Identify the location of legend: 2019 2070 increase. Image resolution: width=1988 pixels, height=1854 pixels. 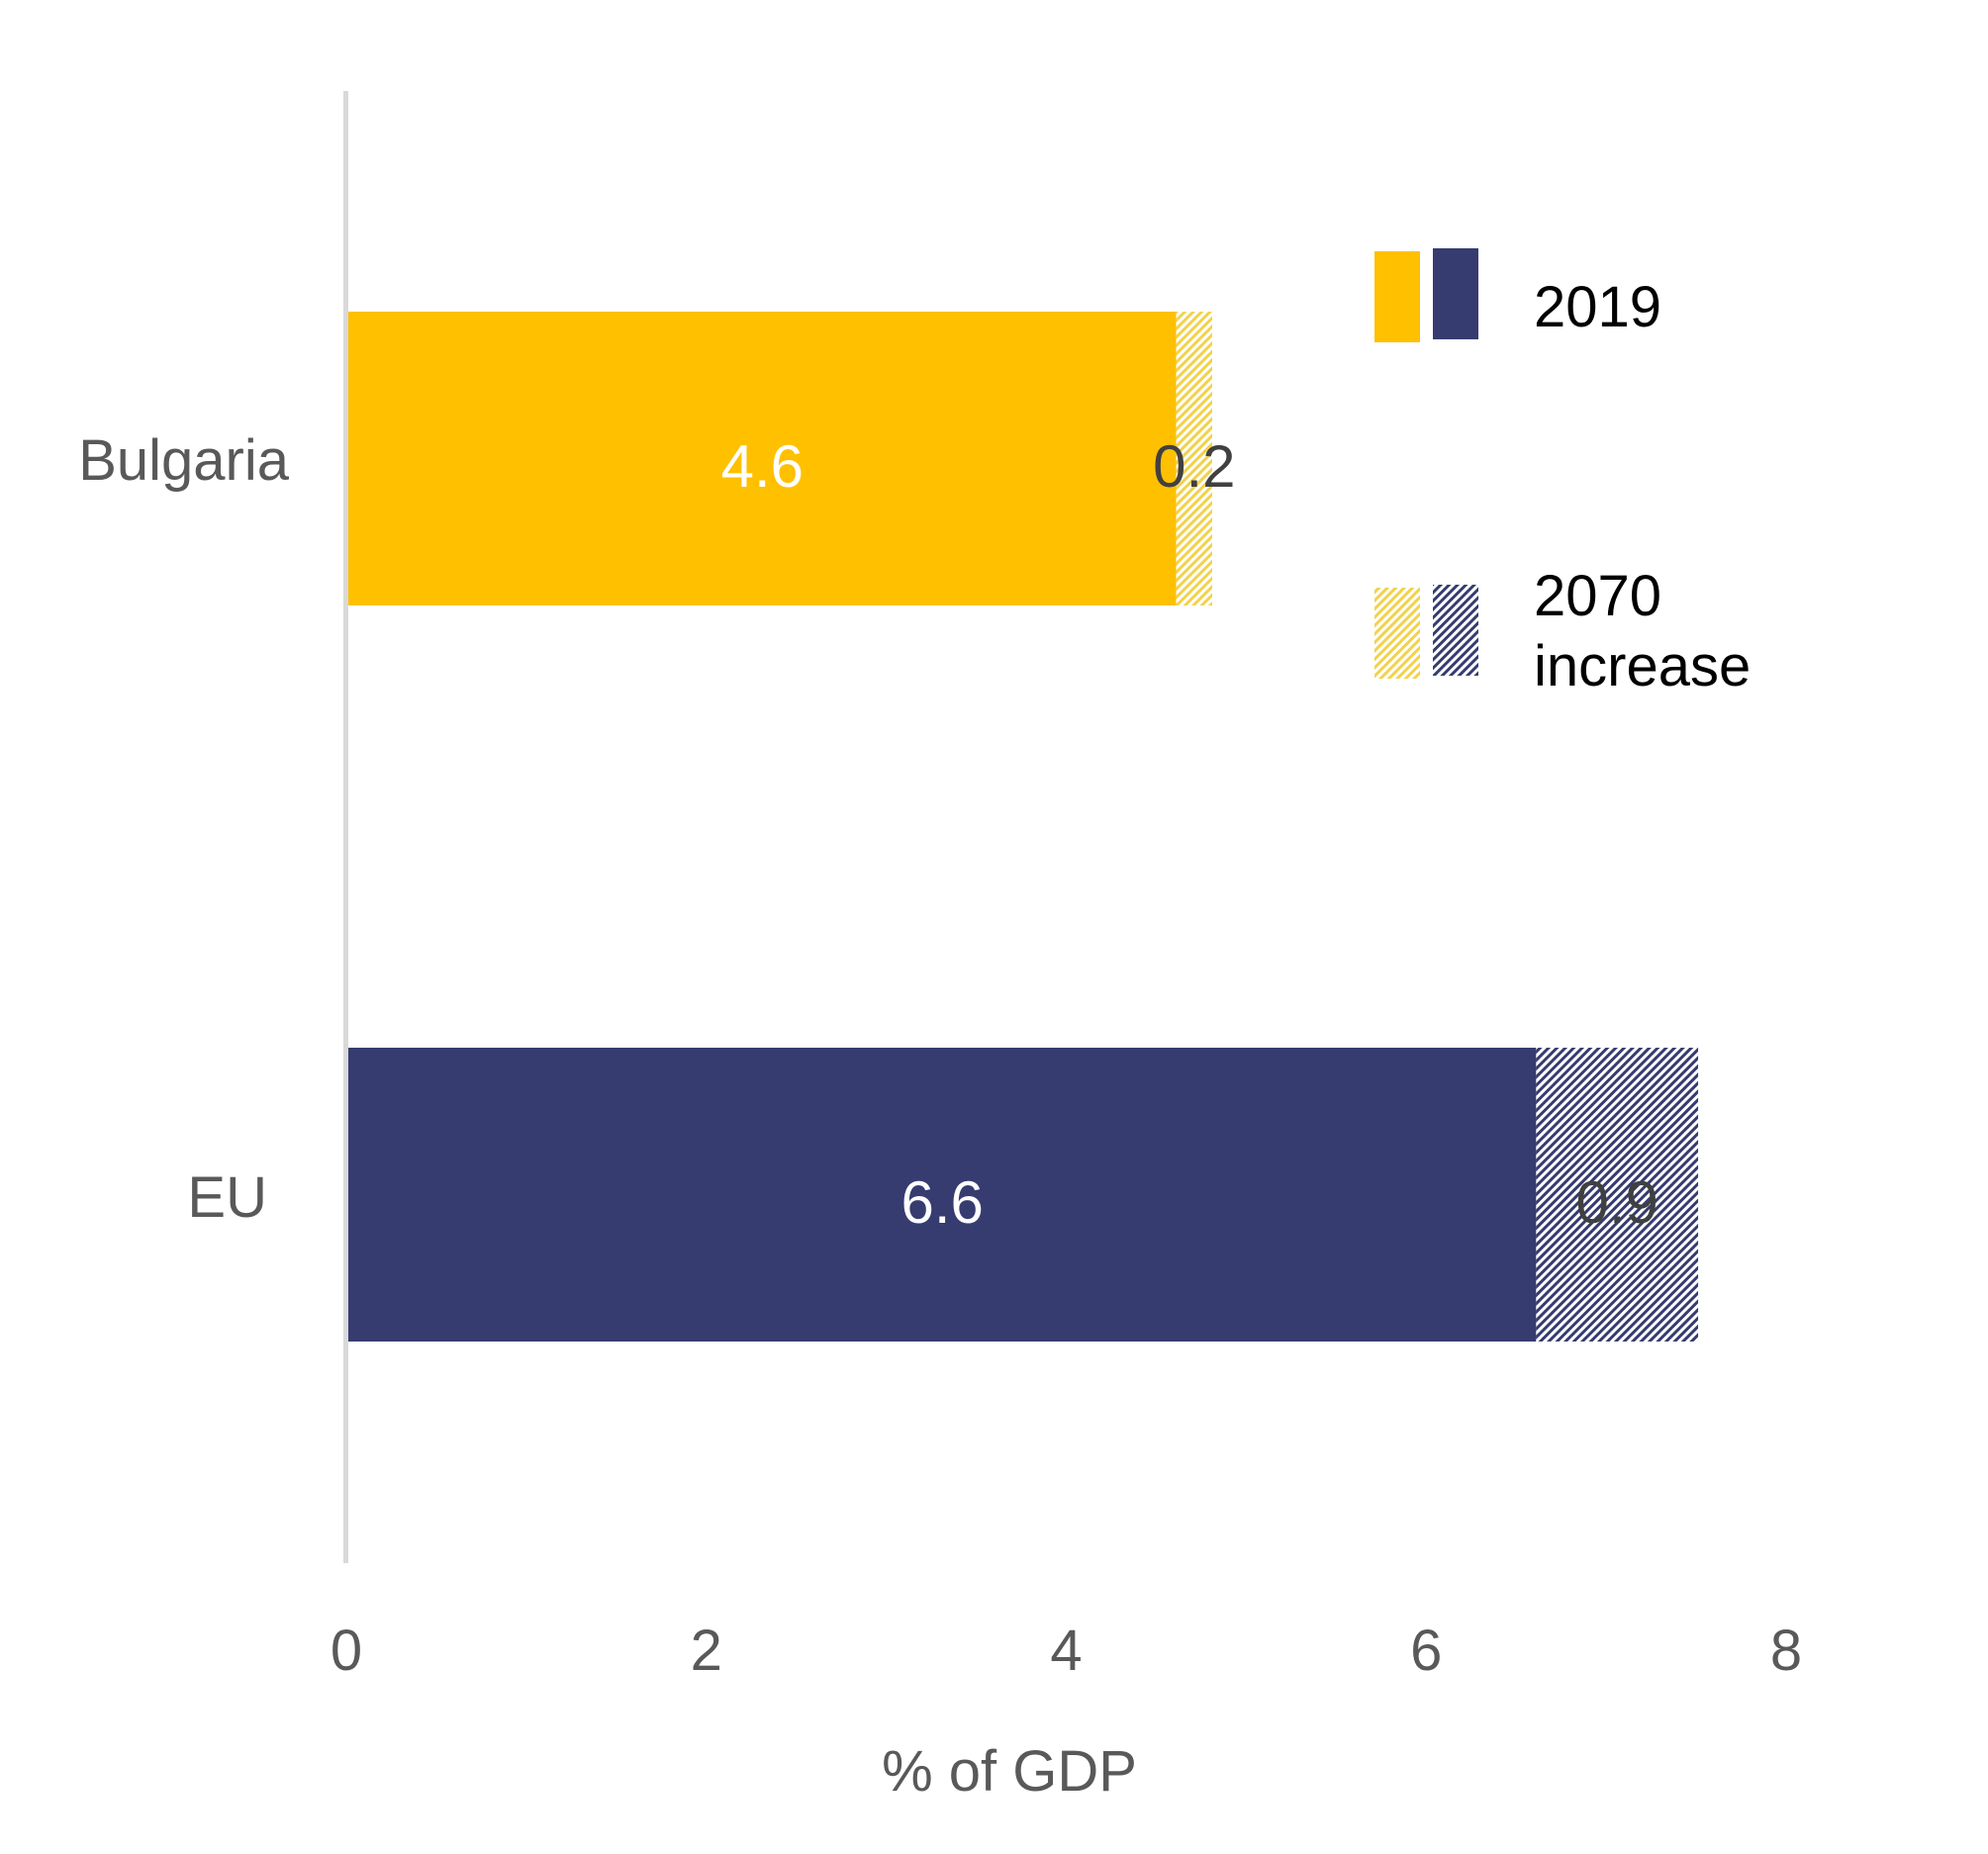
(1562, 473).